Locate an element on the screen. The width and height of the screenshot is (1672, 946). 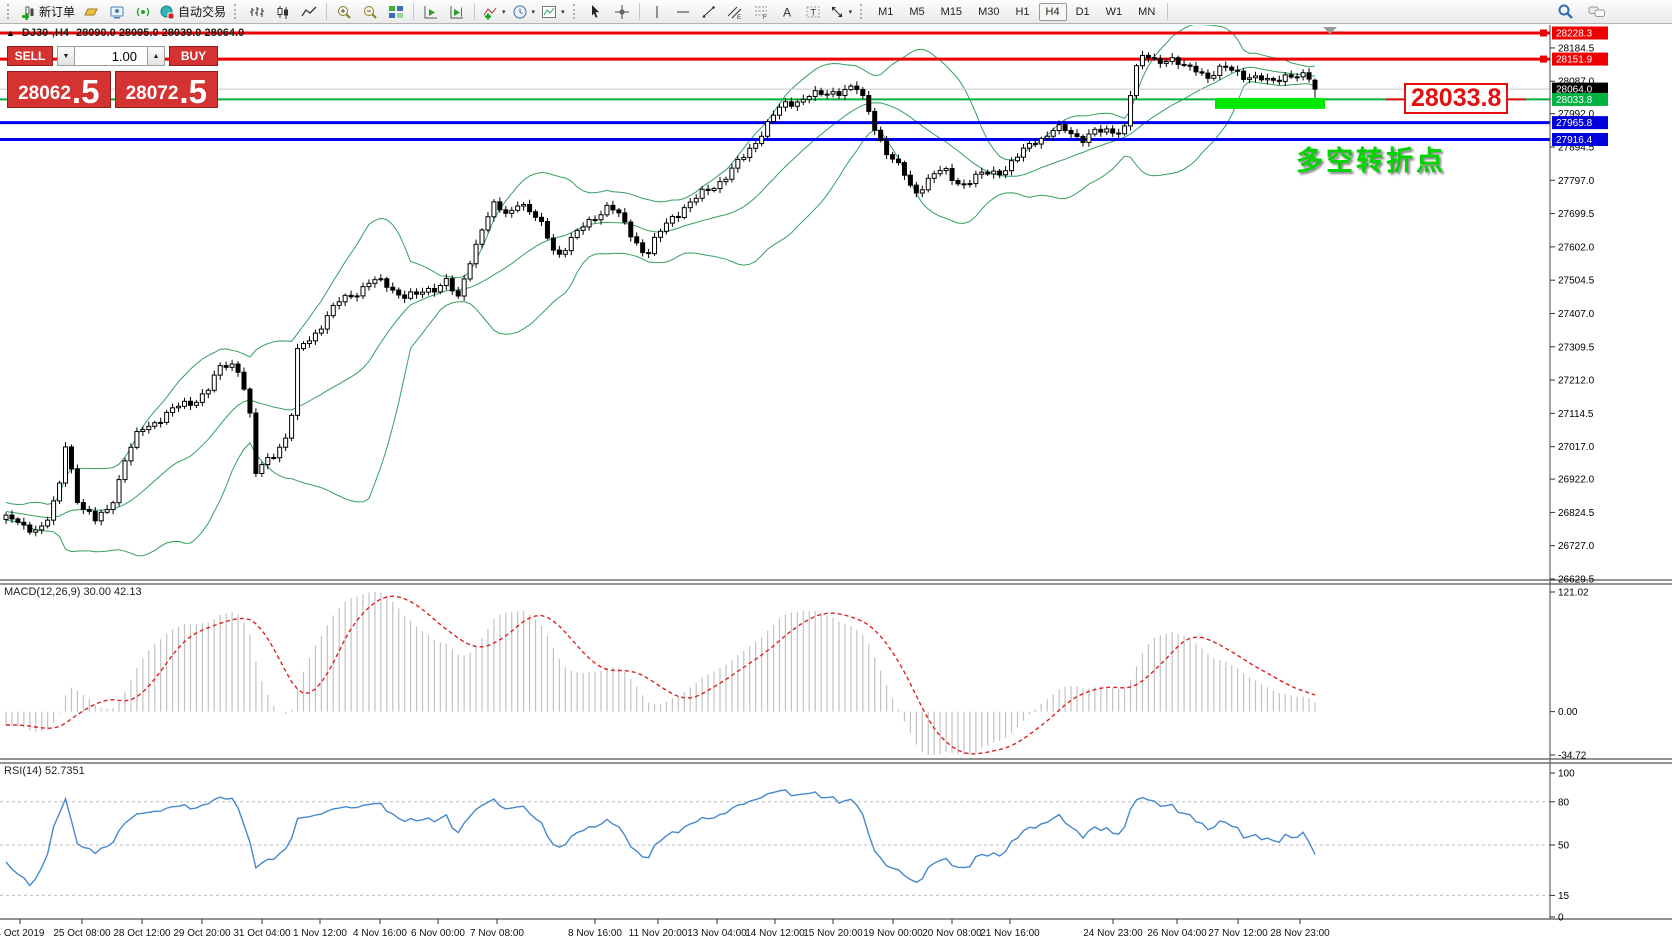
templates-dropdown: ▾ is located at coordinates (553, 12).